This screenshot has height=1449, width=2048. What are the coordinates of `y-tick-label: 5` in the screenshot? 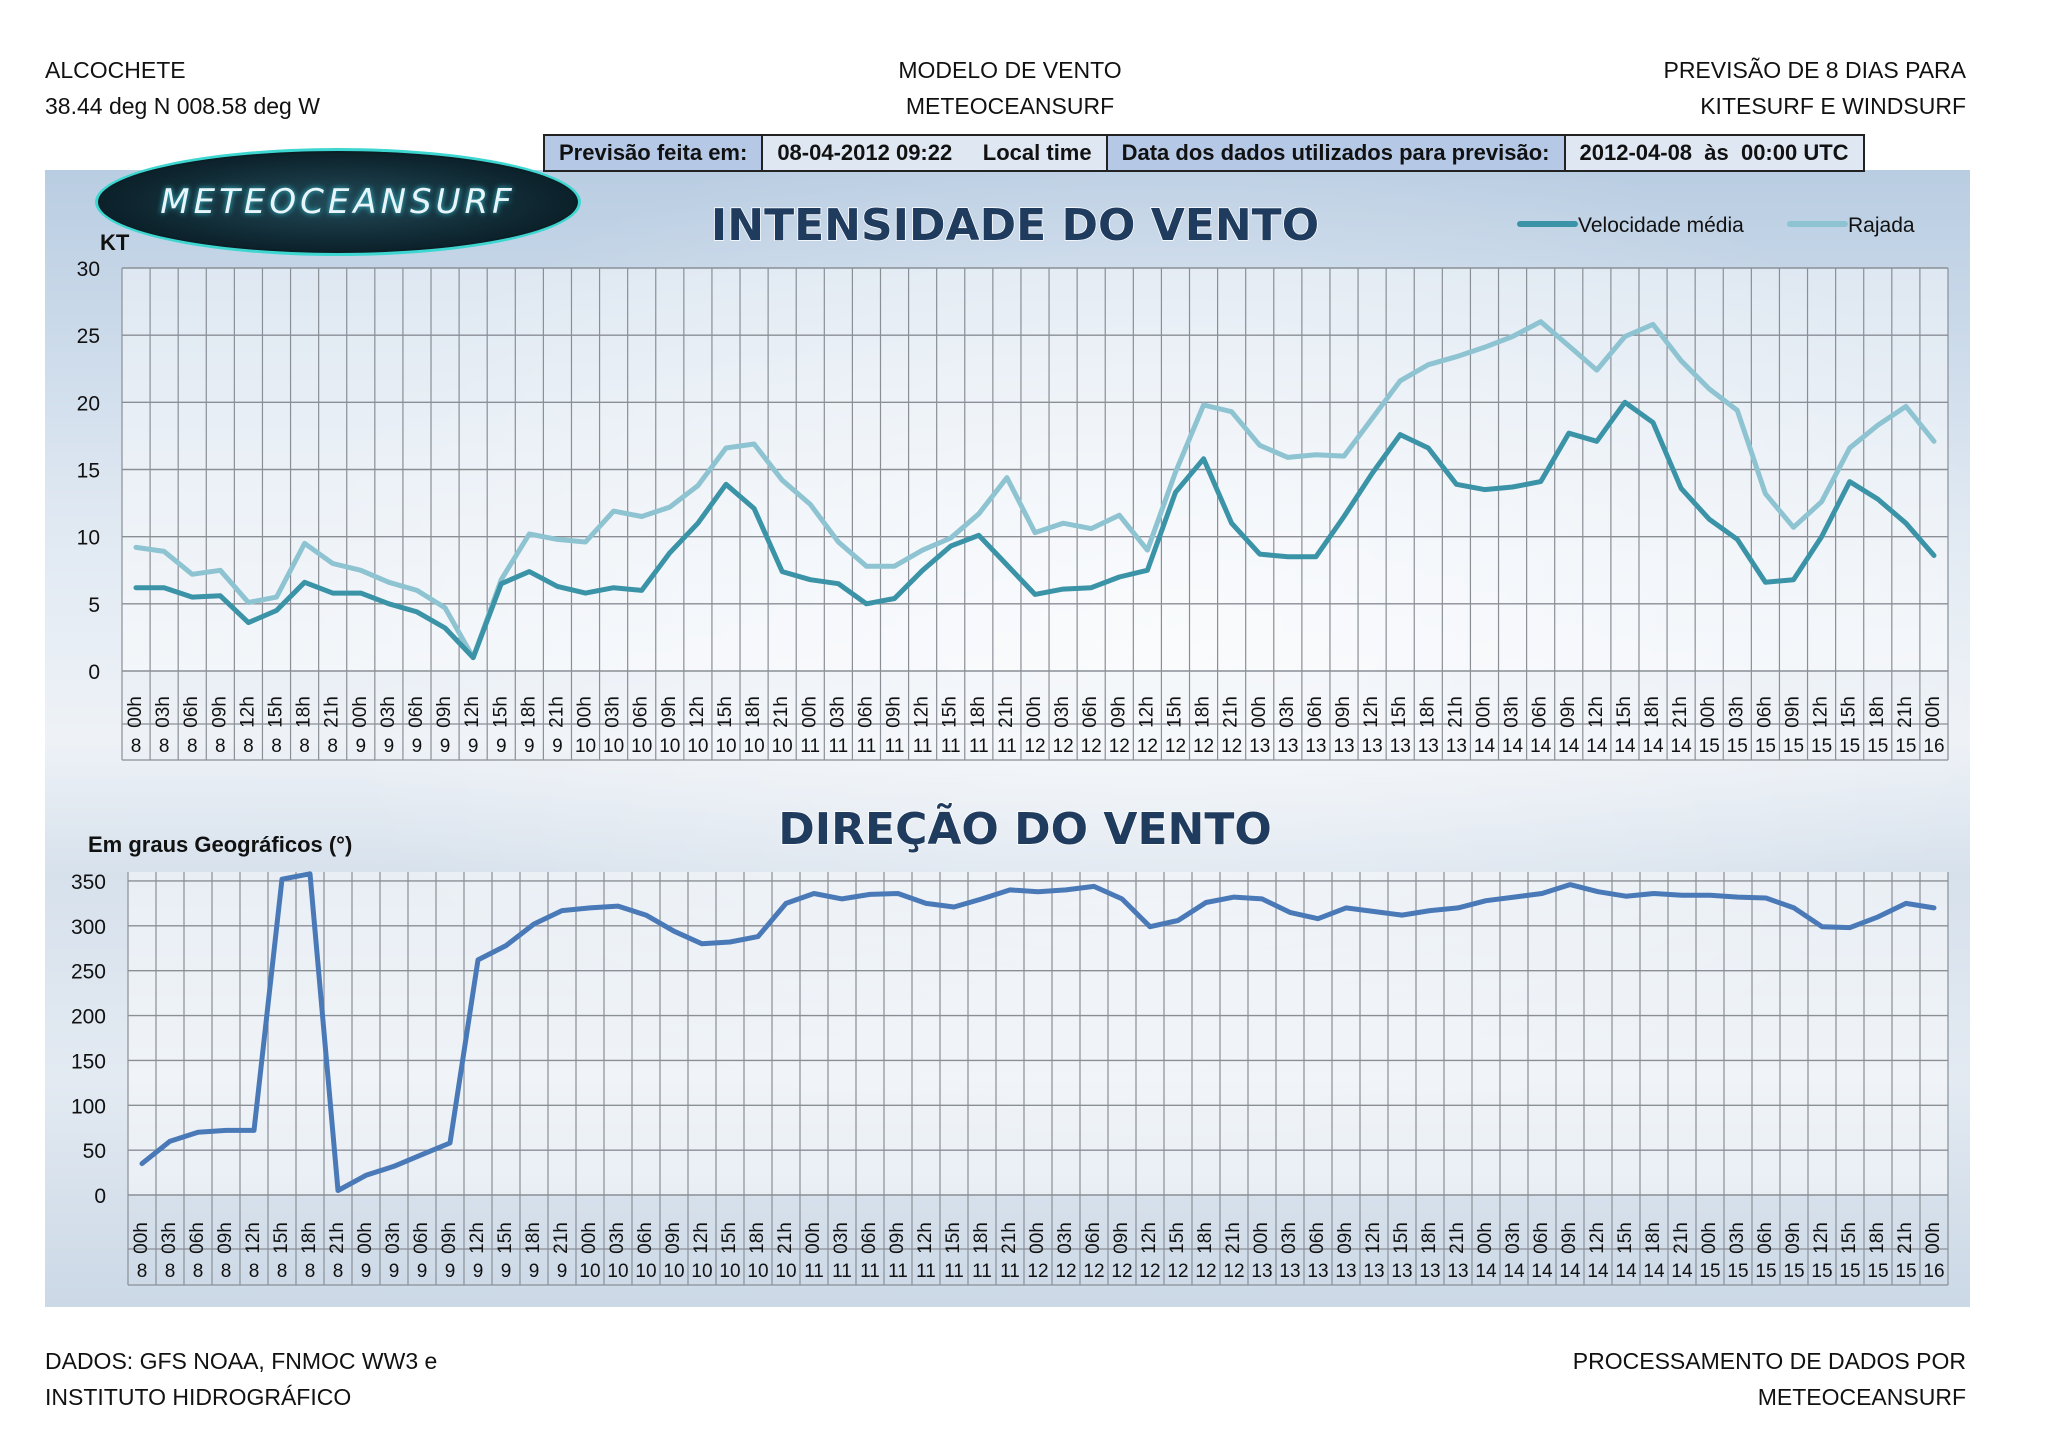 It's located at (94, 605).